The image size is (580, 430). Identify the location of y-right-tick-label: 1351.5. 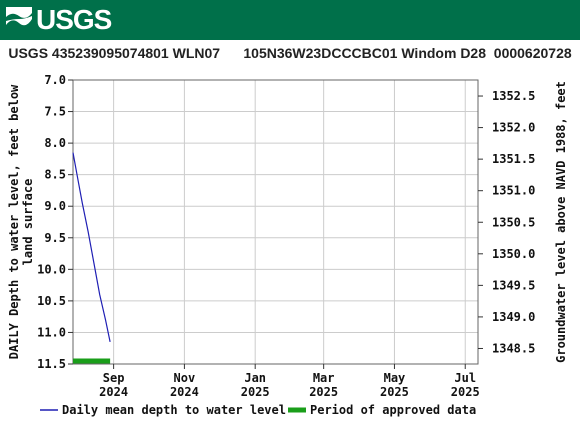
(513, 159).